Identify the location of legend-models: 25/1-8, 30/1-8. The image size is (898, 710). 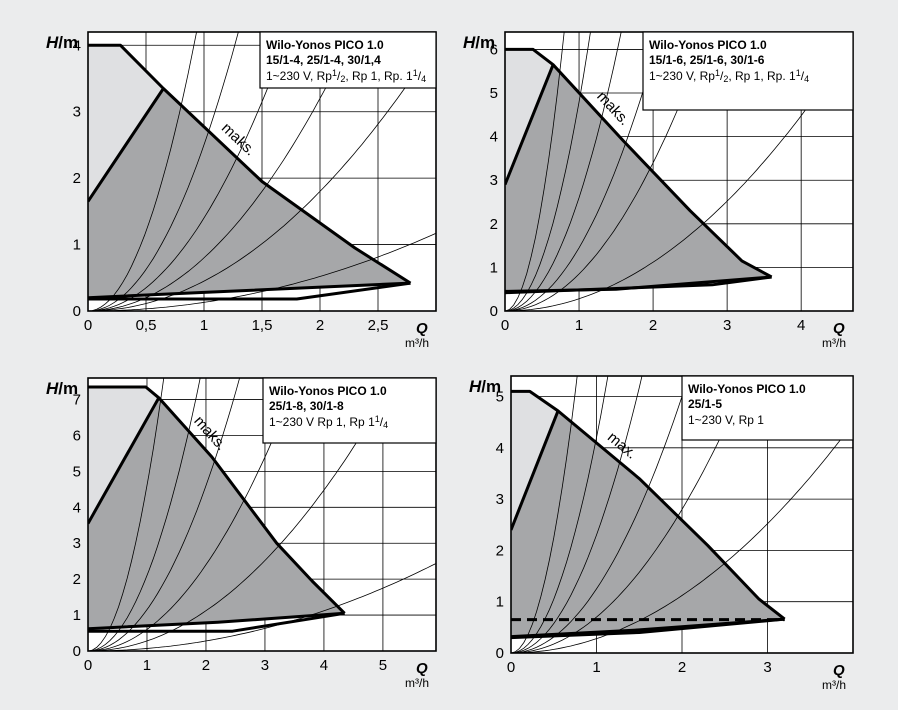
(306, 406).